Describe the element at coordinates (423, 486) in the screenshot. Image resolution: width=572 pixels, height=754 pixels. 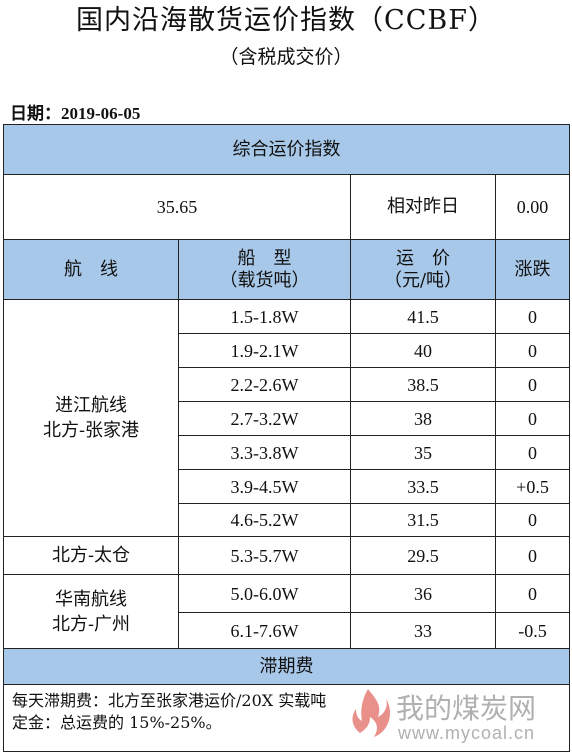
I see `price-cell: 33.5` at that location.